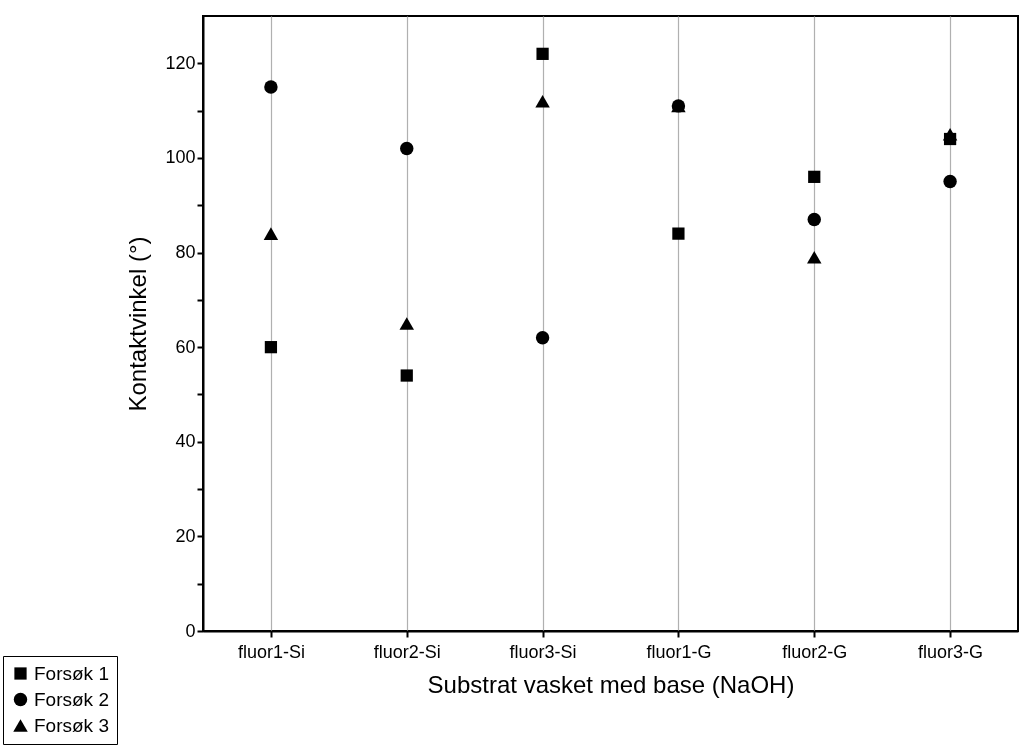 The width and height of the screenshot is (1020, 755). I want to click on x-tick-label: fluor3-G, so click(951, 651).